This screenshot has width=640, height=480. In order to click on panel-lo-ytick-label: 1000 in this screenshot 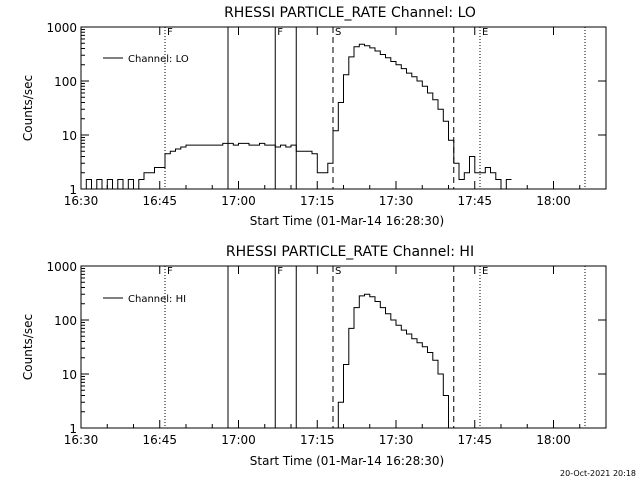, I will do `click(61, 28)`.